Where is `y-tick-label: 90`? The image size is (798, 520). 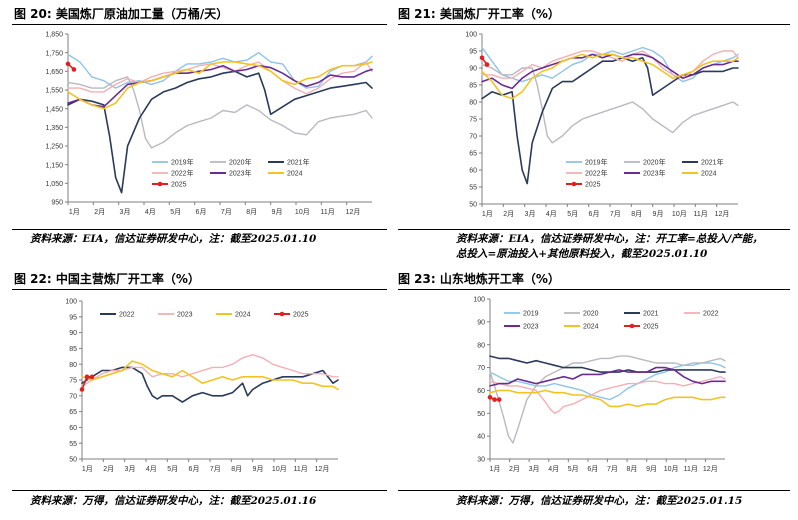
y-tick-label: 90 is located at coordinates (481, 322).